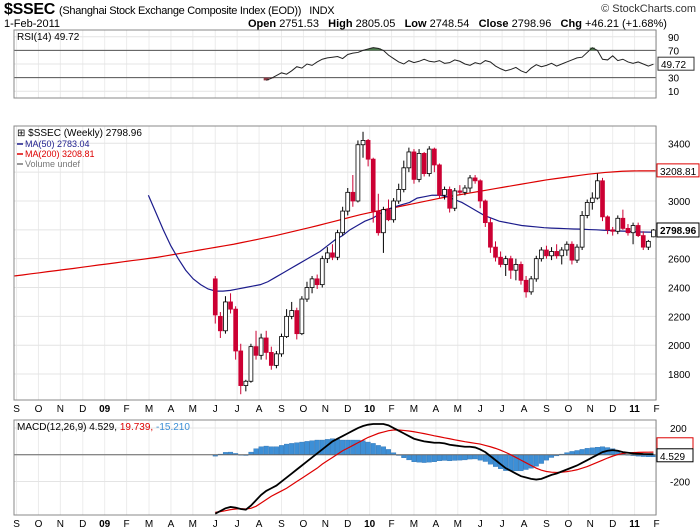 The width and height of the screenshot is (700, 530). I want to click on price-x-label-27: D, so click(612, 409).